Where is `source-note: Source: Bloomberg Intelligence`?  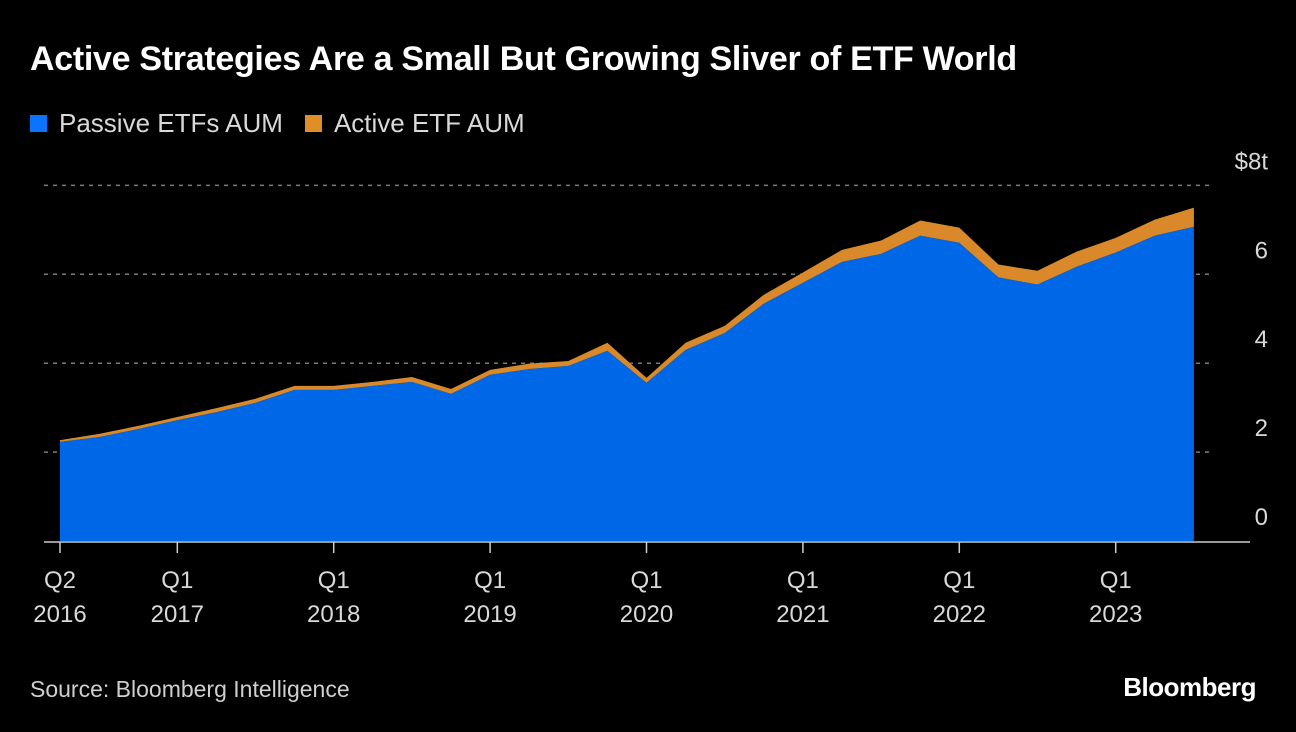 source-note: Source: Bloomberg Intelligence is located at coordinates (190, 689).